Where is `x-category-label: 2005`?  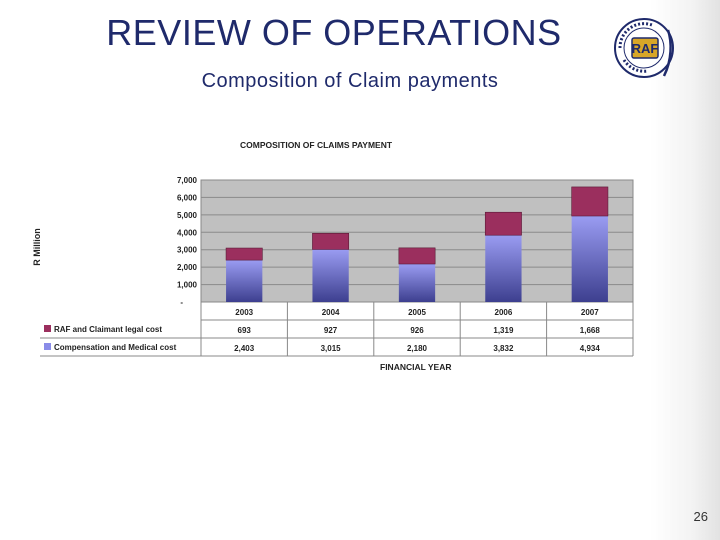 x-category-label: 2005 is located at coordinates (417, 312).